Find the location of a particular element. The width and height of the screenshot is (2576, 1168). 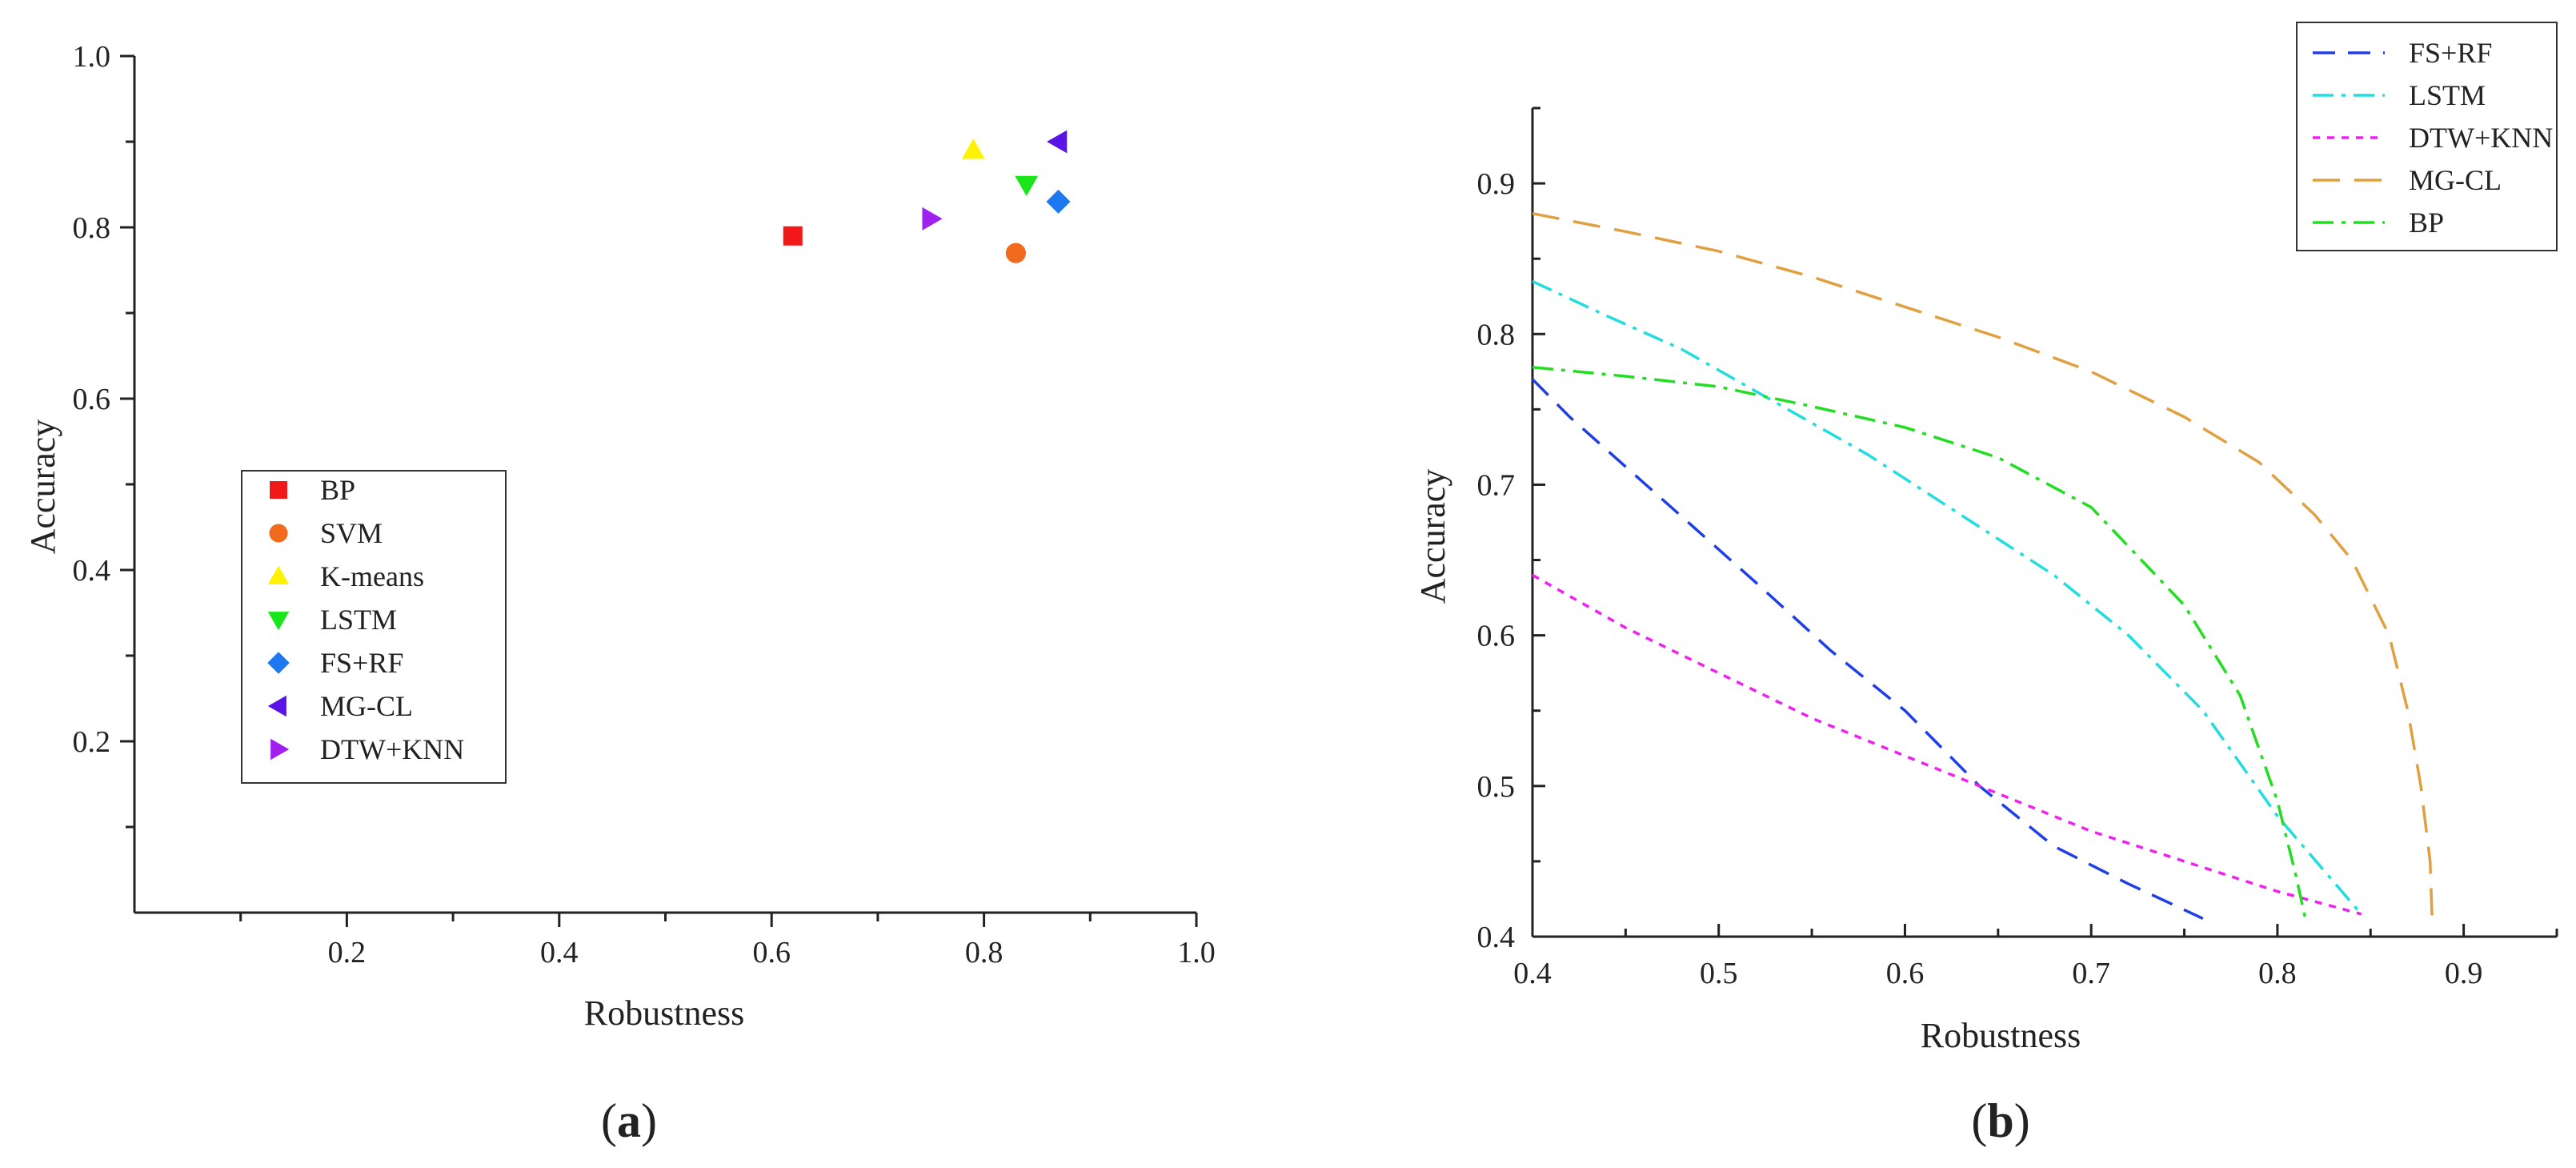

panel-a-legend-box is located at coordinates (374, 627).